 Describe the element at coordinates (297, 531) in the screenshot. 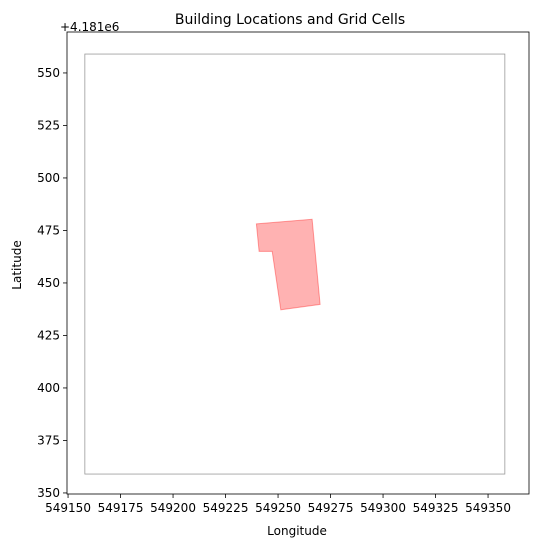

I see `x-axis-label: Longitude` at that location.